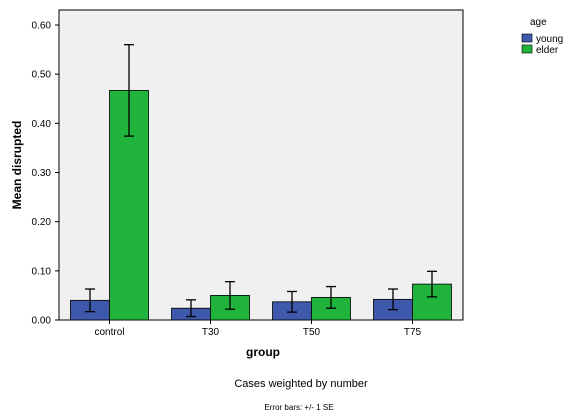 The width and height of the screenshot is (566, 417). I want to click on y-axis-title: Mean disrupted, so click(17, 165).